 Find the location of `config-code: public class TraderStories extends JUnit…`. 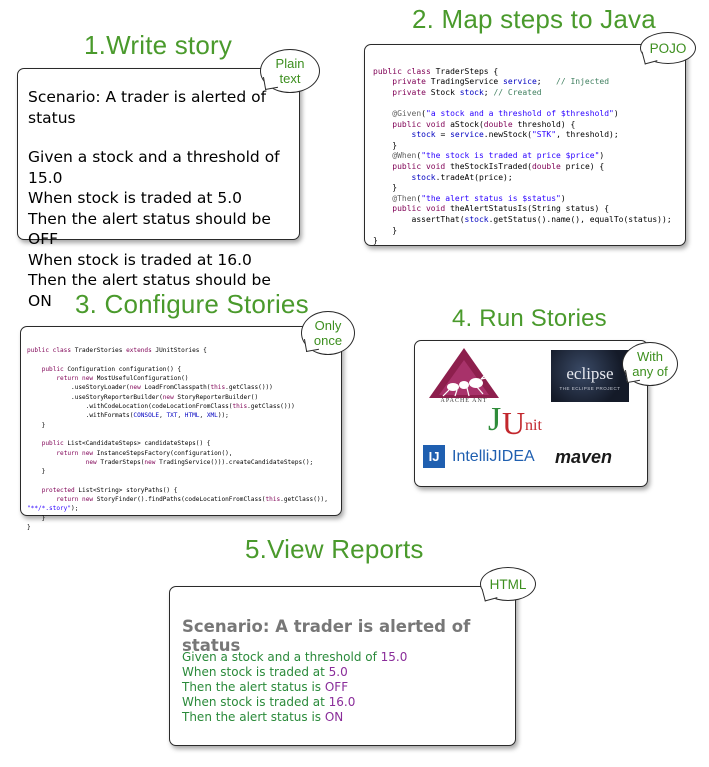

config-code: public class TraderStories extends JUnit… is located at coordinates (177, 444).